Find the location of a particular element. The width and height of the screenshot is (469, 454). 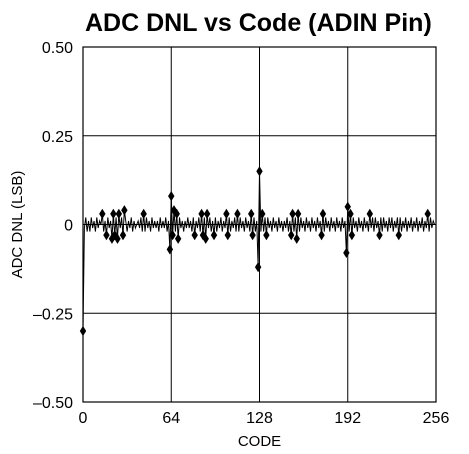

x-tick-label-128: 128 is located at coordinates (259, 418).